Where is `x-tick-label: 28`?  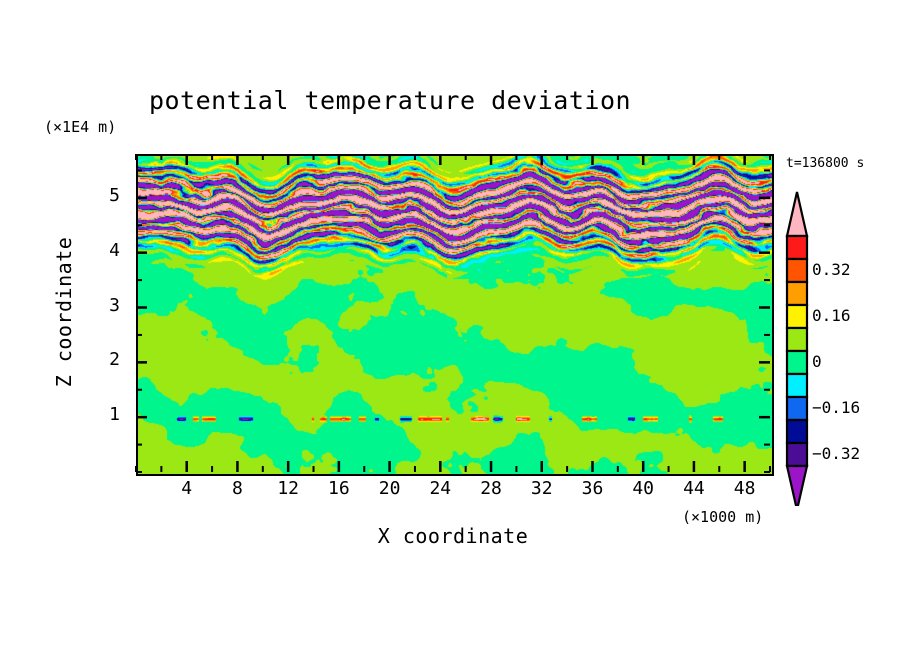 x-tick-label: 28 is located at coordinates (491, 488).